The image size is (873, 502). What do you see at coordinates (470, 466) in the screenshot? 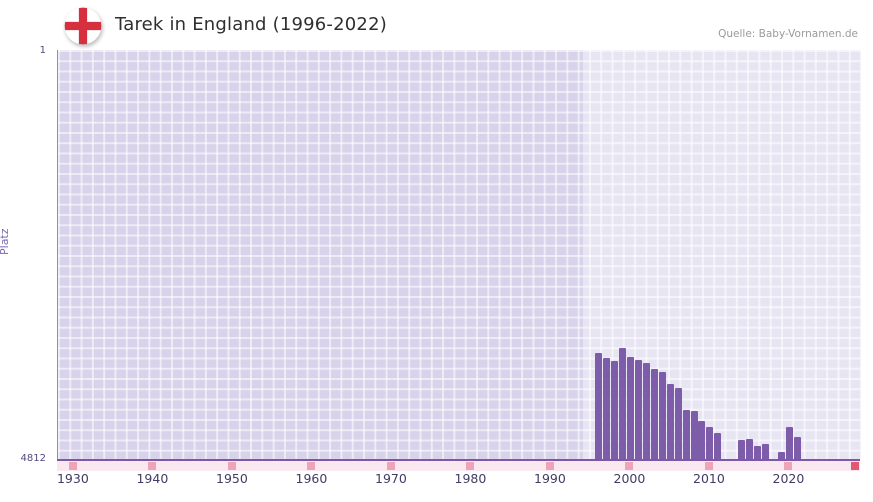
I see `decade-mark-1980` at bounding box center [470, 466].